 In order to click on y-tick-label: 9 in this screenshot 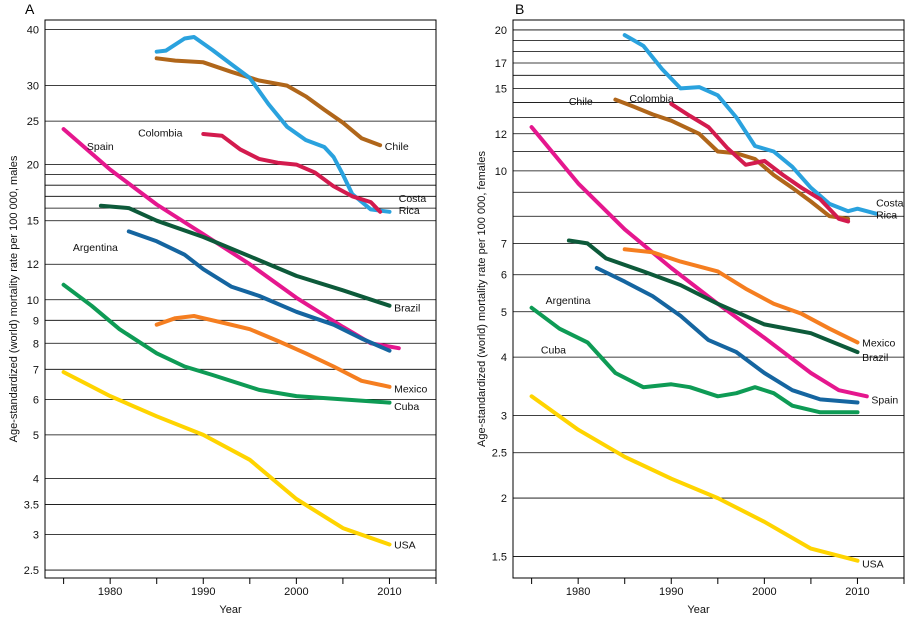, I will do `click(36, 321)`.